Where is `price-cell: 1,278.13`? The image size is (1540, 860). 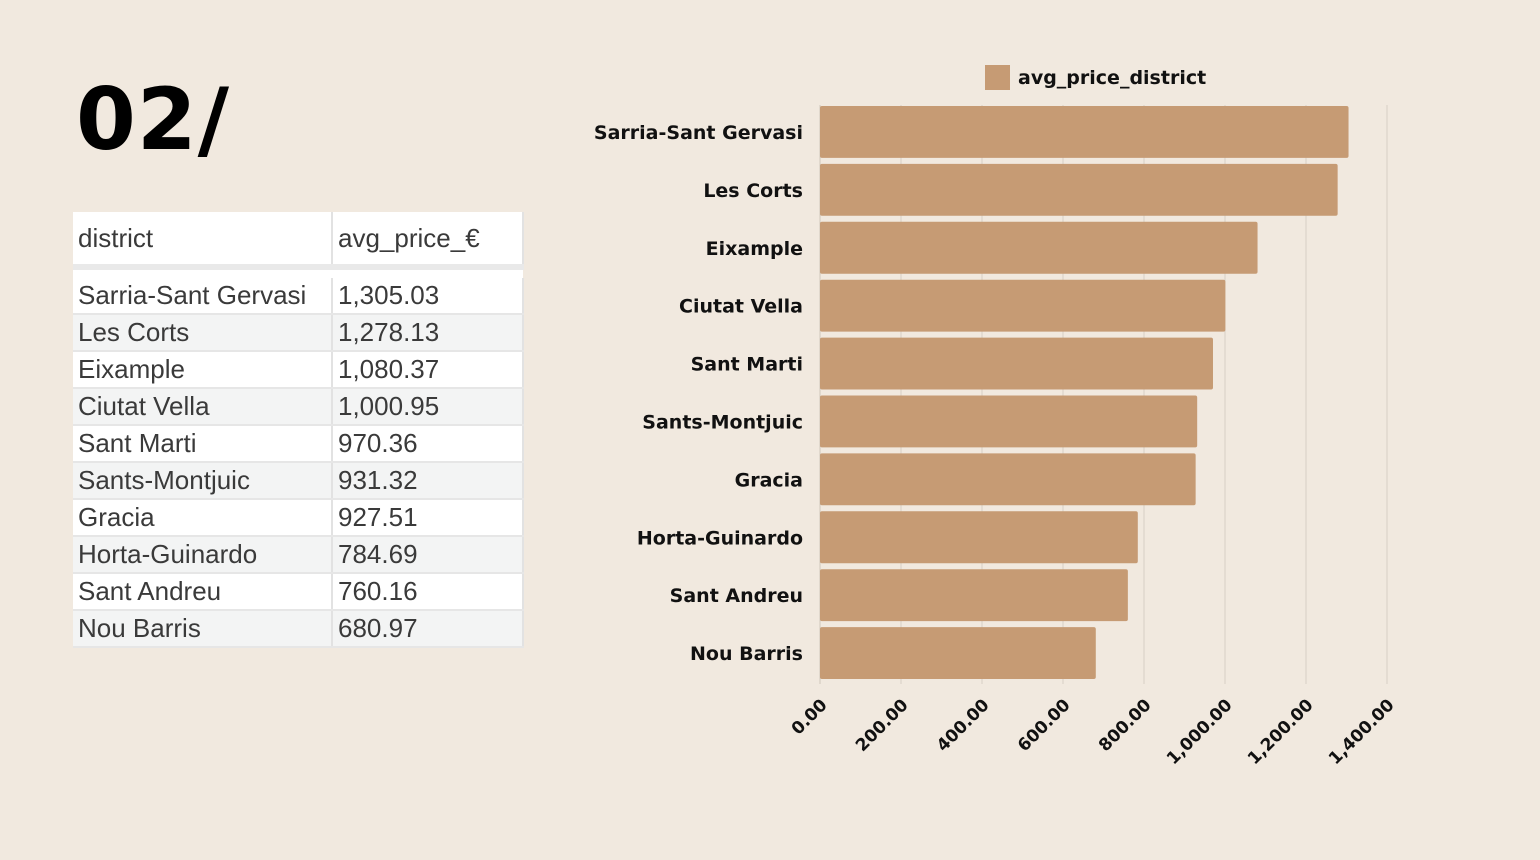
price-cell: 1,278.13 is located at coordinates (428, 333).